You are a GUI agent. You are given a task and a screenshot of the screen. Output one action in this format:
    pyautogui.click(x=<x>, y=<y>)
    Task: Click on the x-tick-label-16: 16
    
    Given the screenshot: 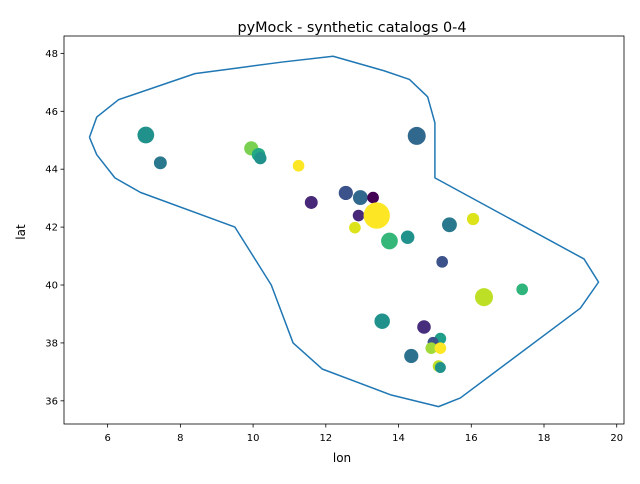 What is the action you would take?
    pyautogui.click(x=471, y=438)
    